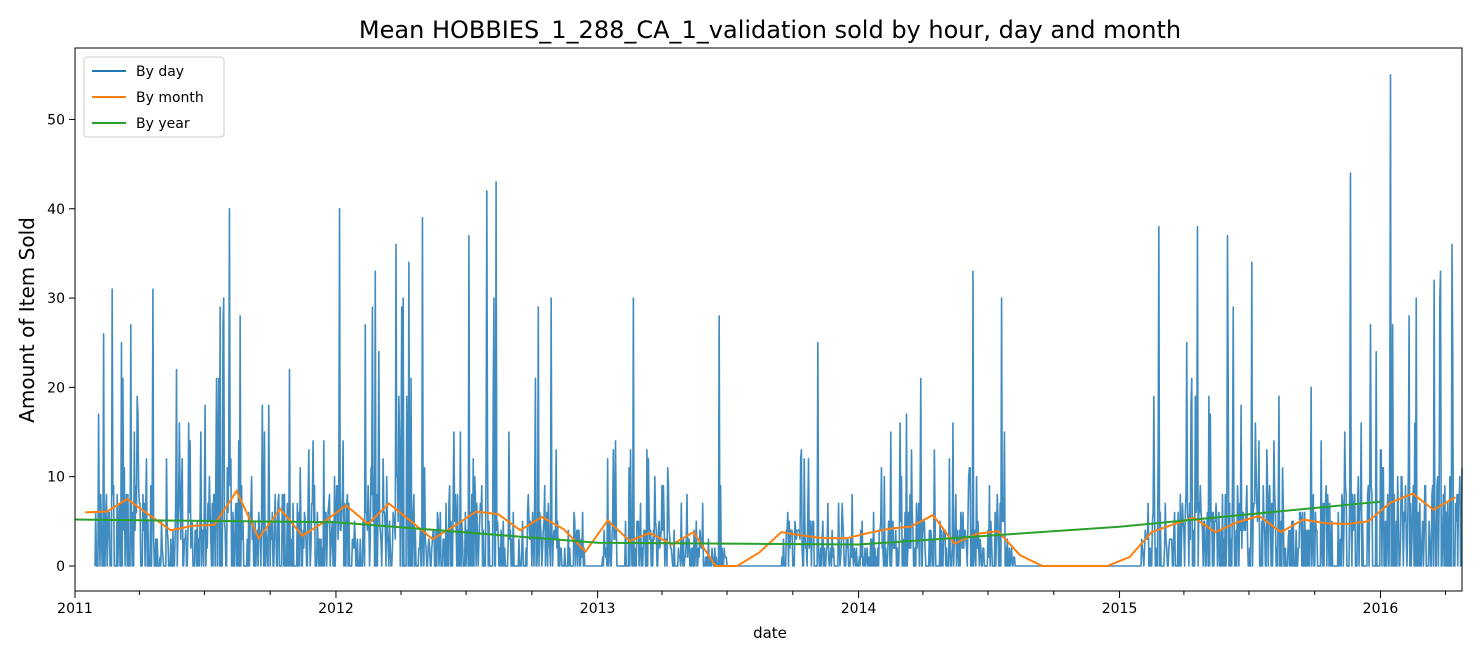 The image size is (1480, 654). I want to click on y-tick-label: 0, so click(60, 567).